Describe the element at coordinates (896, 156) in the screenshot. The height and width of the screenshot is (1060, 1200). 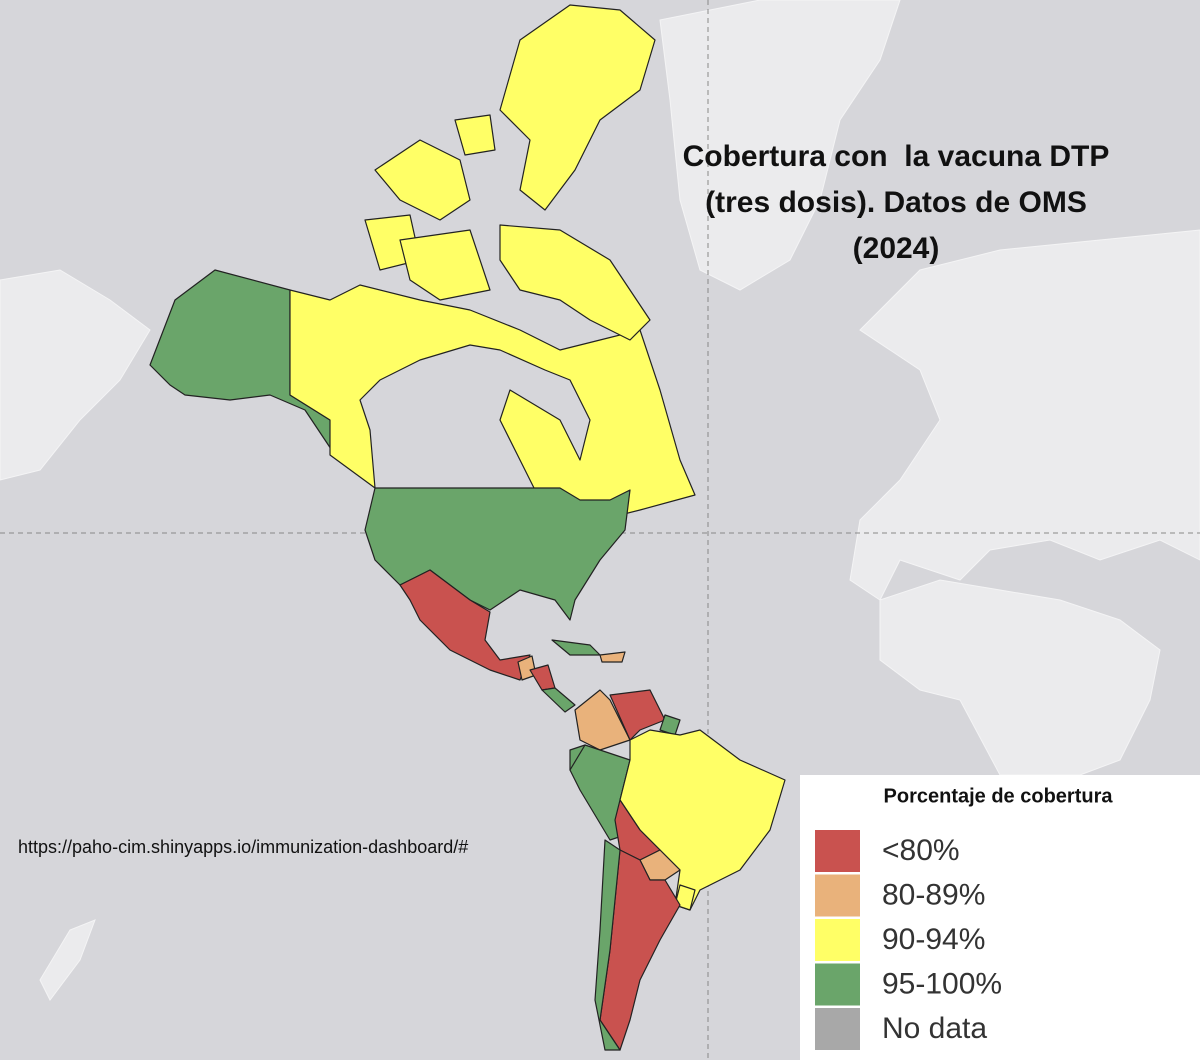
I see `title-line: Cobertura con la vacuna DTP` at that location.